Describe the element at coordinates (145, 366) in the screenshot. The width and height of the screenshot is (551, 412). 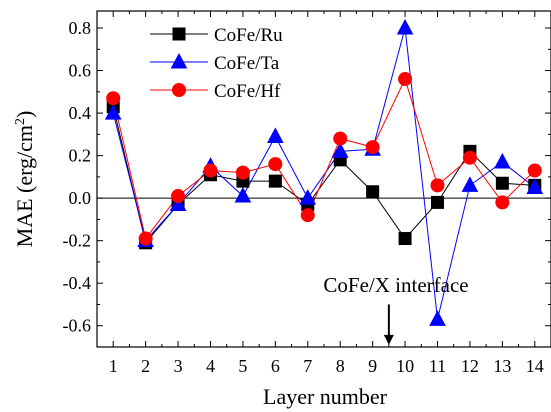
I see `x-tick-label: 2` at that location.